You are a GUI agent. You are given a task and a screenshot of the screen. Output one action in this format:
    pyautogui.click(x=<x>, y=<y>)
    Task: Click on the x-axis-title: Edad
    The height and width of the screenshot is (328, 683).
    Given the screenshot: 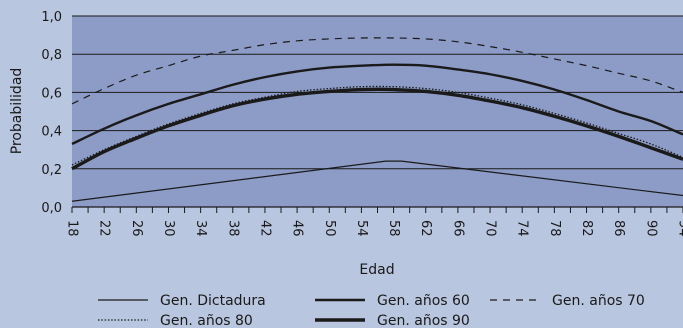 What is the action you would take?
    pyautogui.click(x=376, y=270)
    